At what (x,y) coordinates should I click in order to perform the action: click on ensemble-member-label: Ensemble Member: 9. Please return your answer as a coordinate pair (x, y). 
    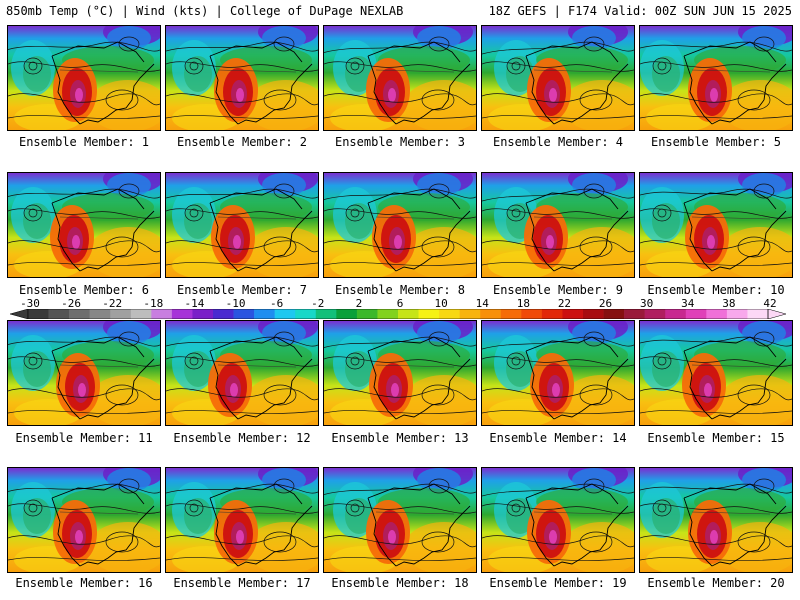
    Looking at the image, I should click on (558, 290).